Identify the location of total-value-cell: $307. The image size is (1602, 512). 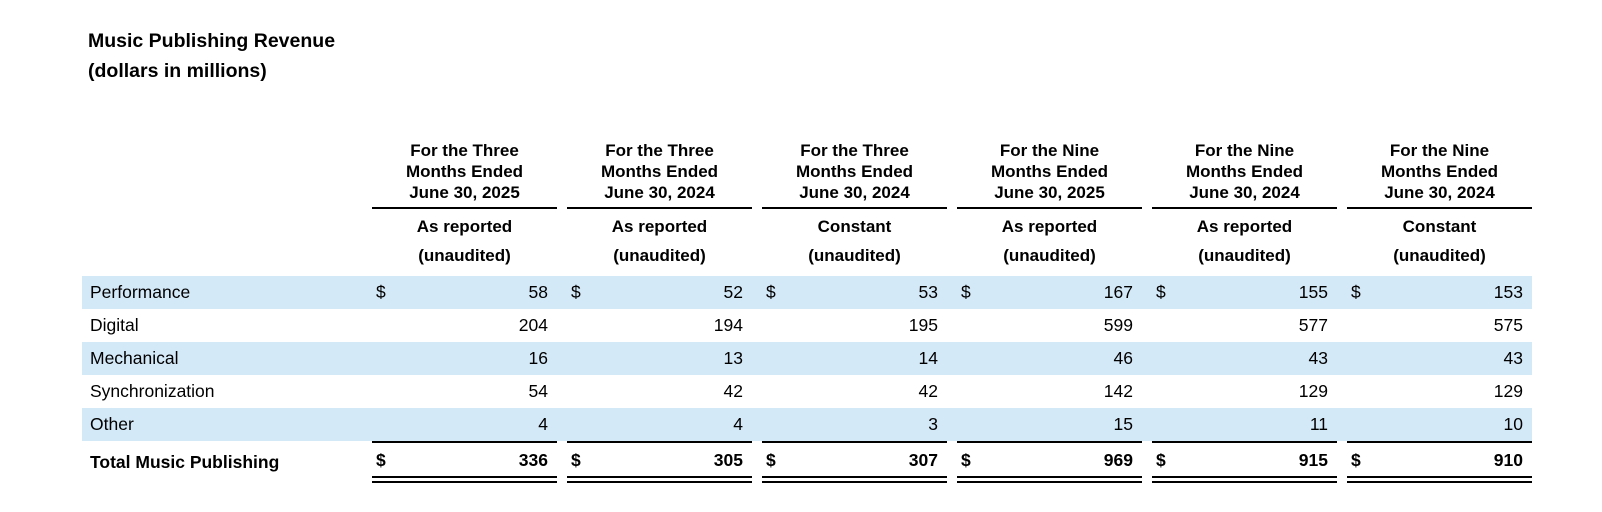
(849, 462).